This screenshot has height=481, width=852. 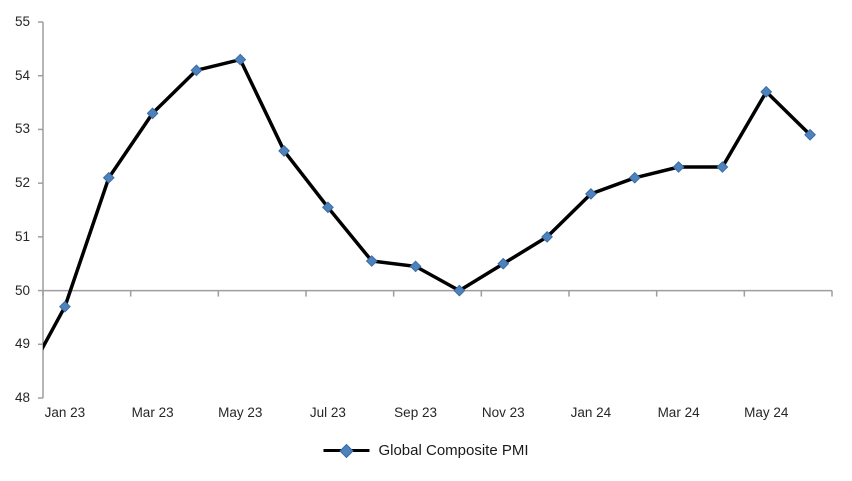 I want to click on y-tick-label: 52, so click(x=22, y=183).